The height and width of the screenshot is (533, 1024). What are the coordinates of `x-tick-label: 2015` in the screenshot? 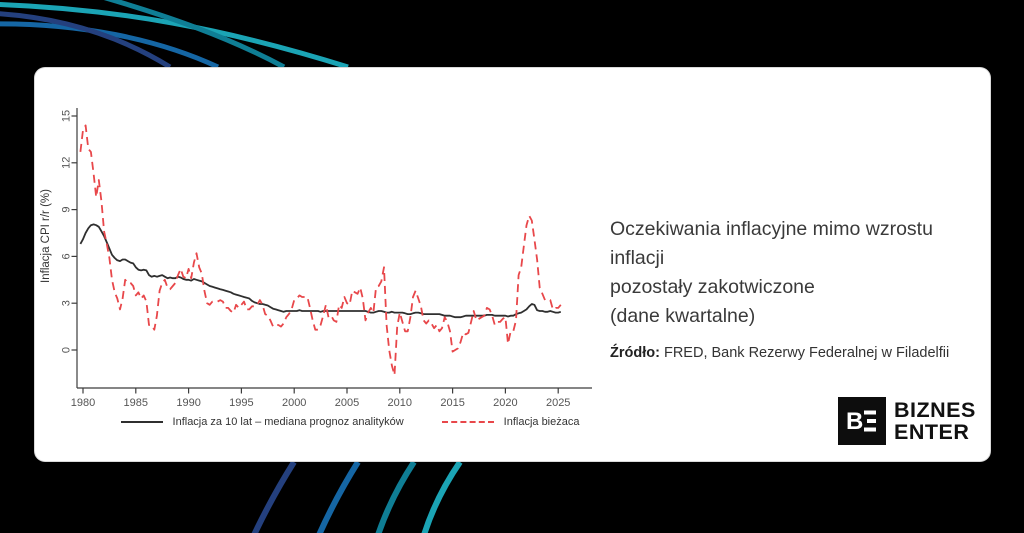 It's located at (452, 403).